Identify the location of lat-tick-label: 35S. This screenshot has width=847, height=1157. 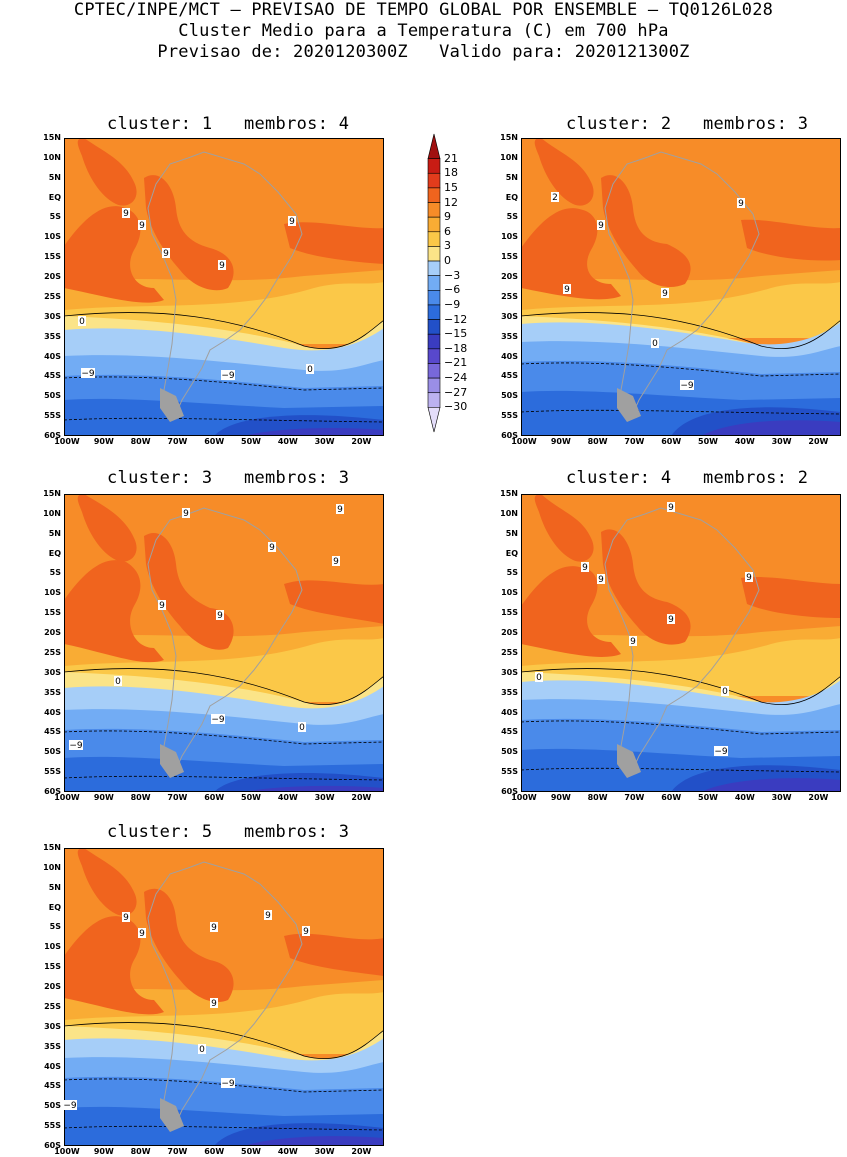
(509, 692).